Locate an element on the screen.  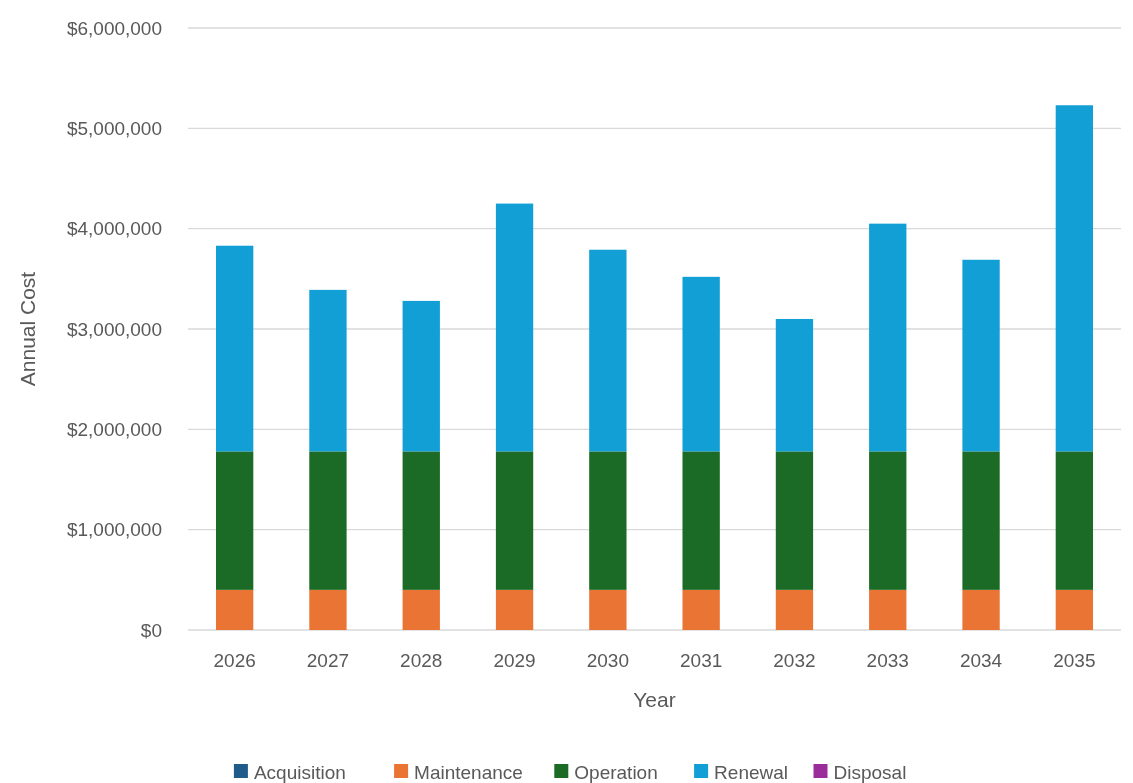
x-tick-label: 2032 is located at coordinates (794, 660).